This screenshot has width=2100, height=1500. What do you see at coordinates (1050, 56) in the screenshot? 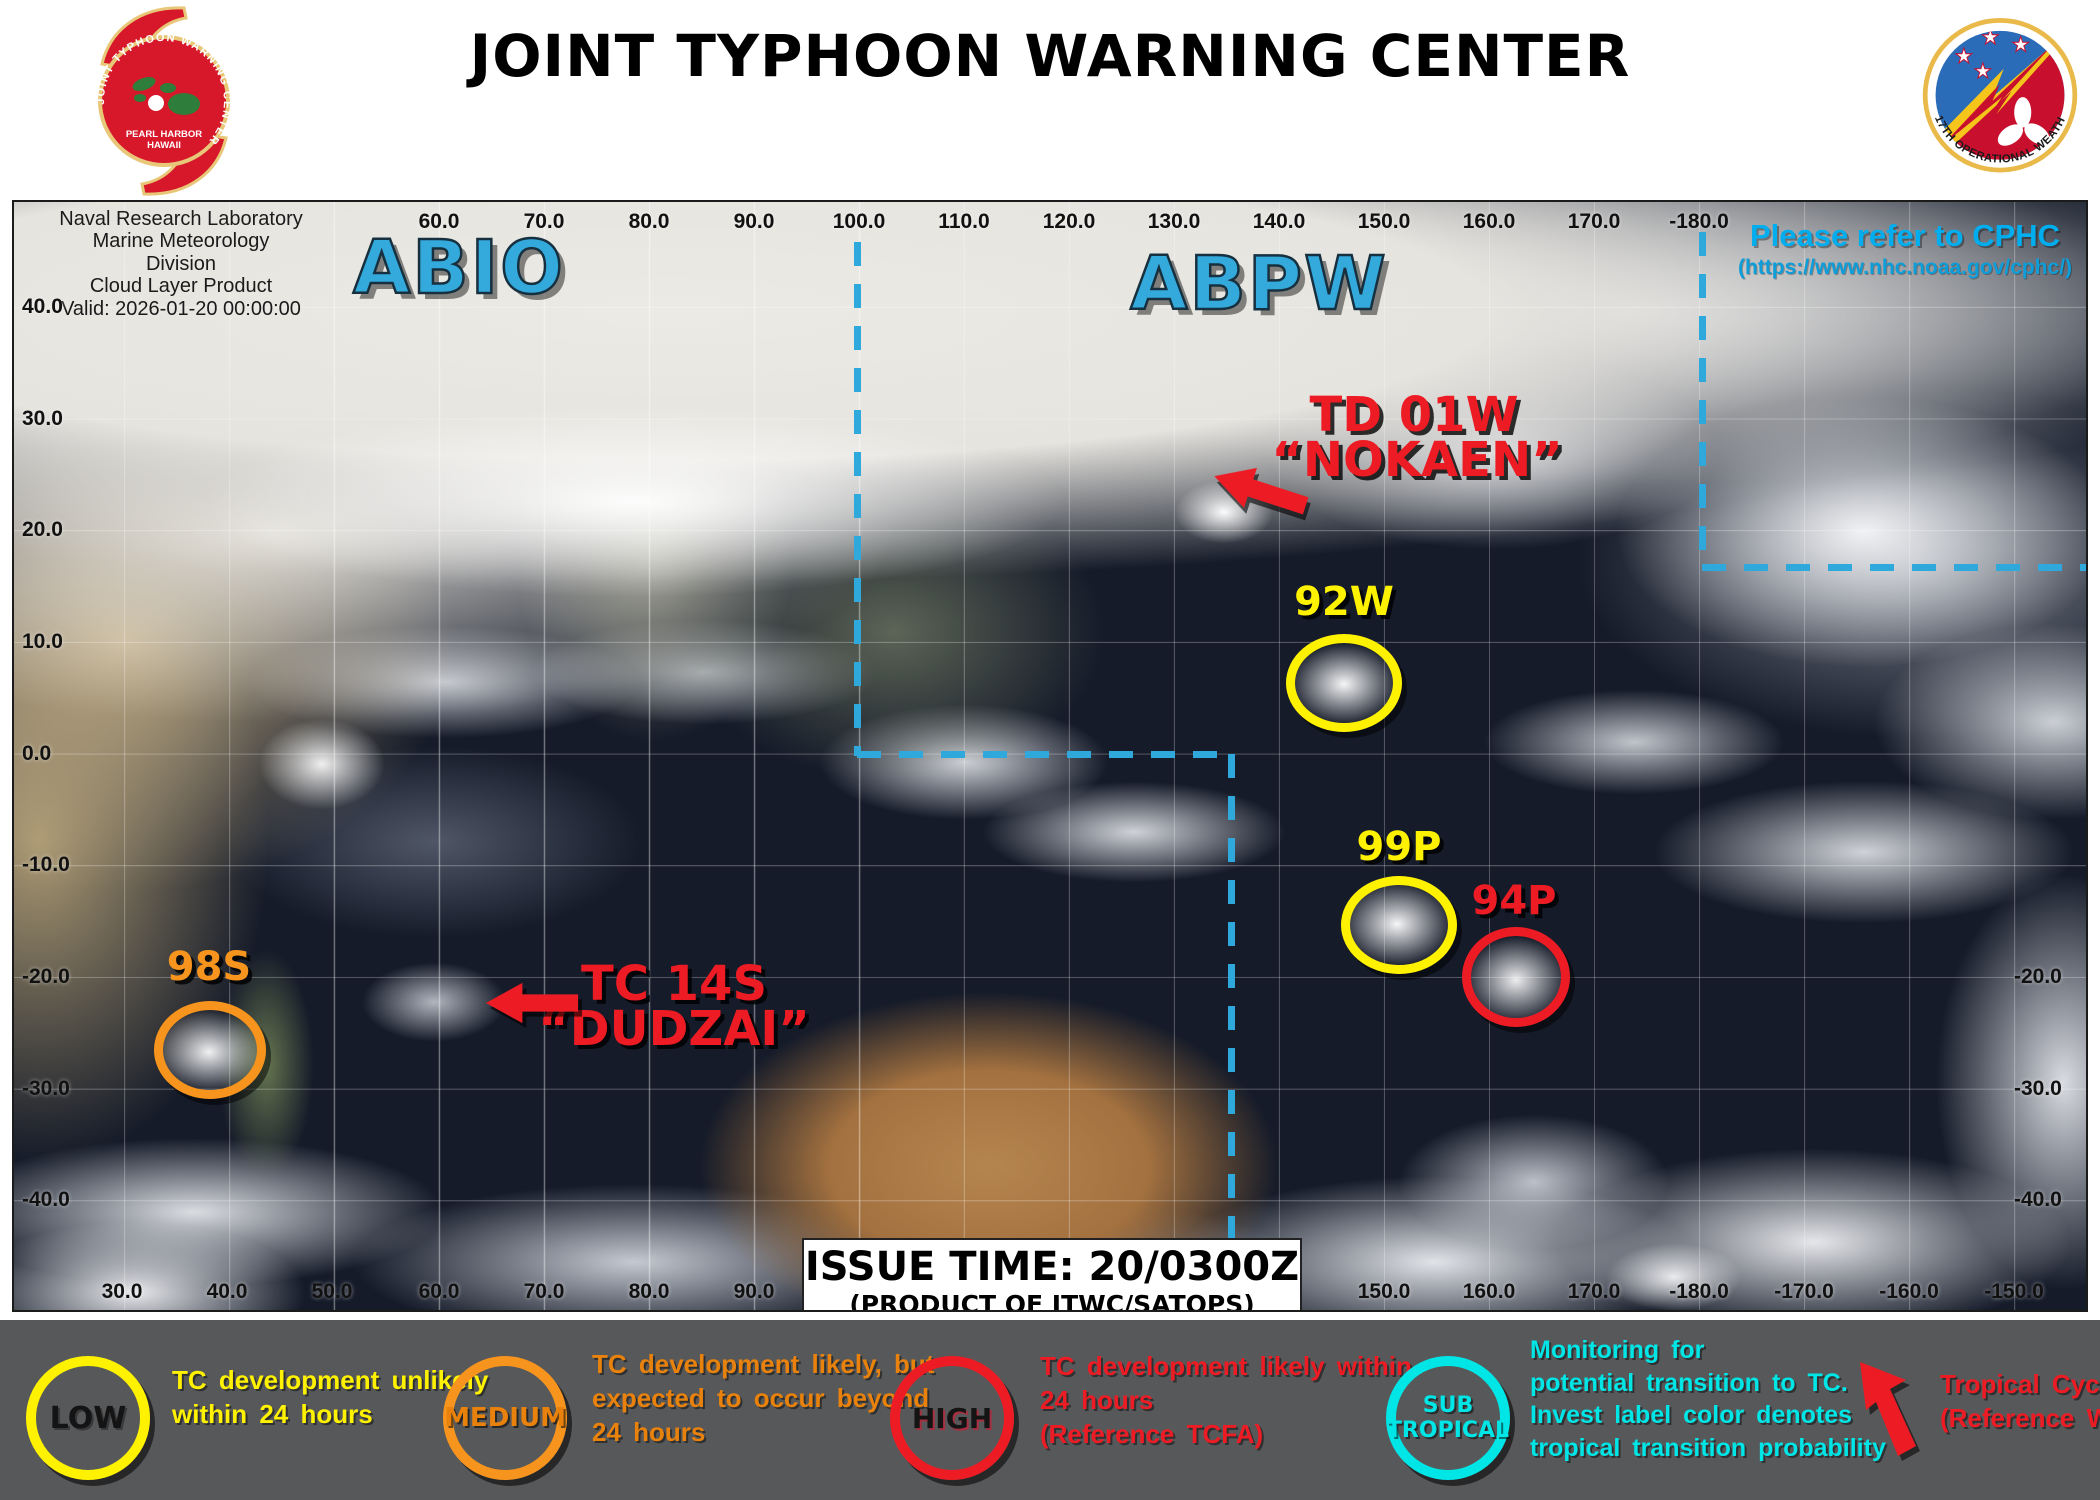
I see `page-title: JOINT TYPHOON WARNING CENTER` at bounding box center [1050, 56].